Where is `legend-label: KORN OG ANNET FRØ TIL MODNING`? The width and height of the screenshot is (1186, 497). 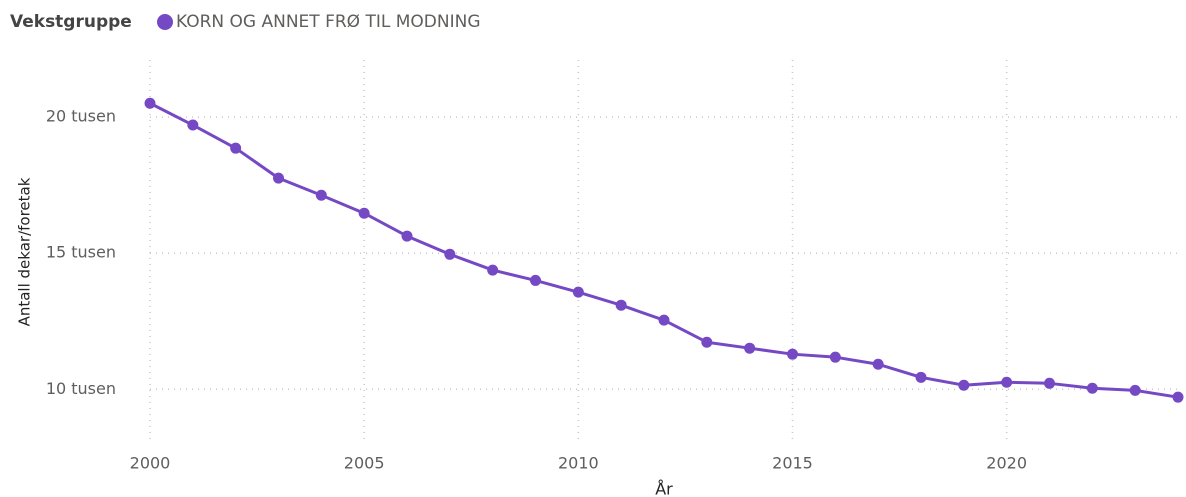 legend-label: KORN OG ANNET FRØ TIL MODNING is located at coordinates (328, 22).